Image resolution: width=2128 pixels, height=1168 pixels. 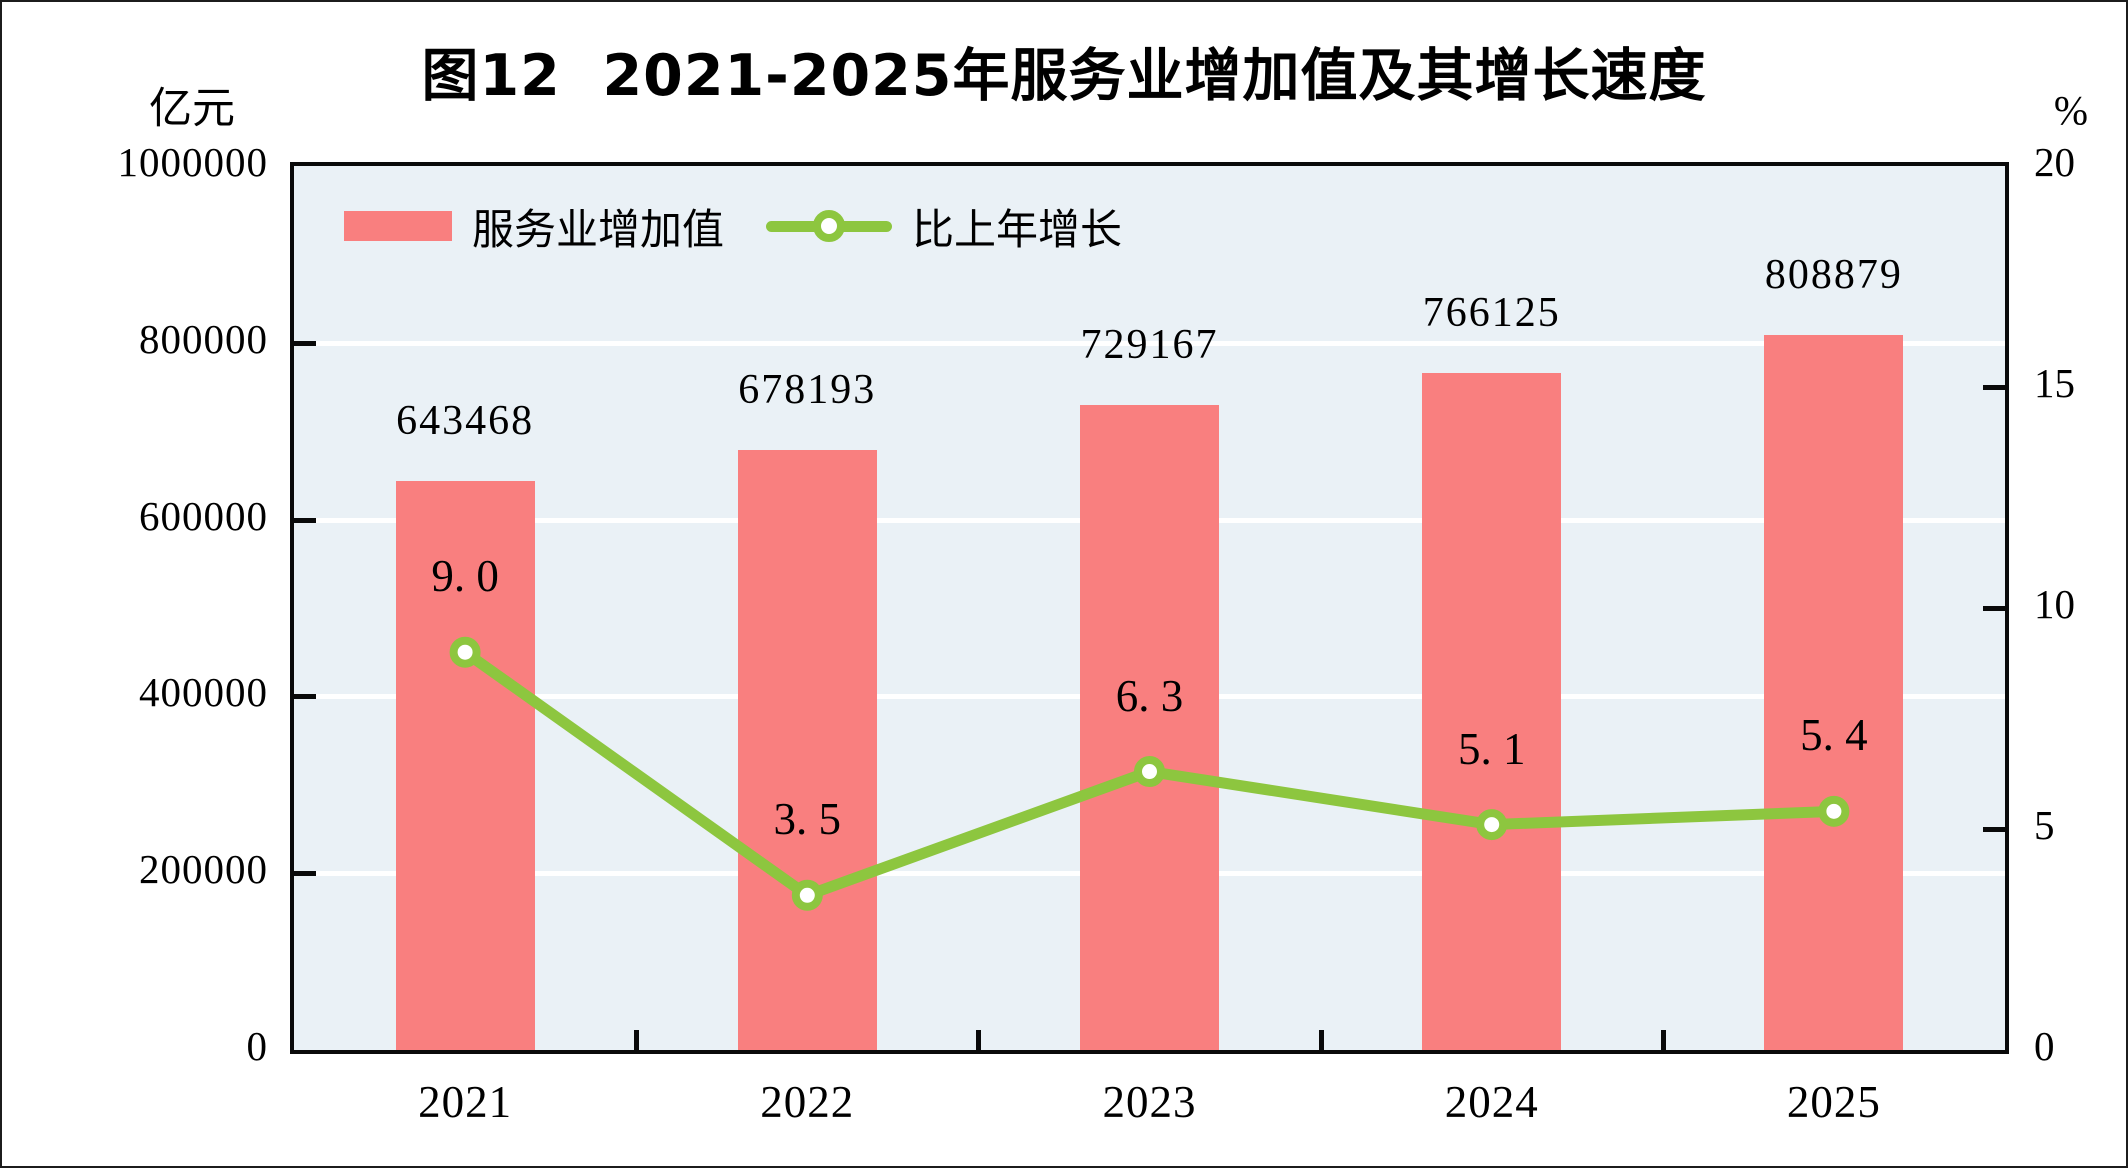 I want to click on line-value-label: 3. 5, so click(x=807, y=819).